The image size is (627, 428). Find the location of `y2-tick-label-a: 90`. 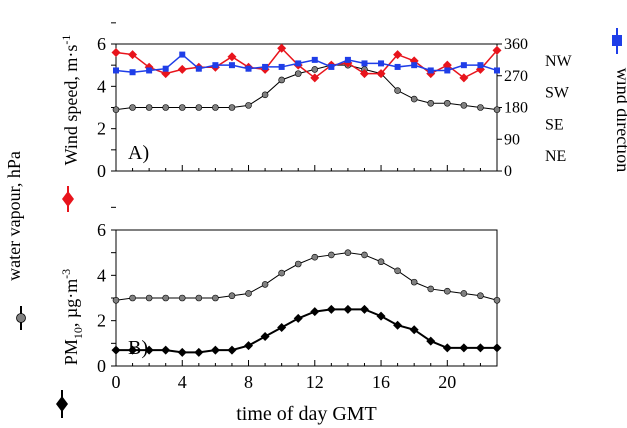

y2-tick-label-a: 90 is located at coordinates (512, 139).